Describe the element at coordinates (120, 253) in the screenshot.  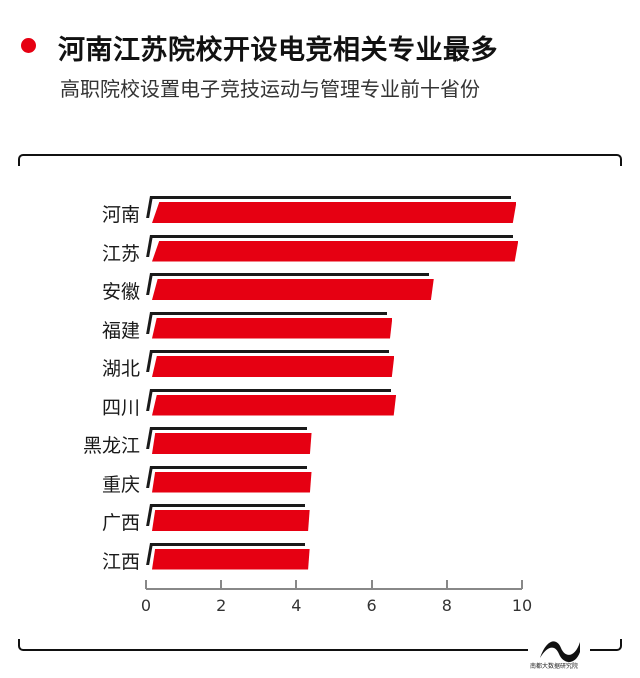
I see `category-label: 江苏` at that location.